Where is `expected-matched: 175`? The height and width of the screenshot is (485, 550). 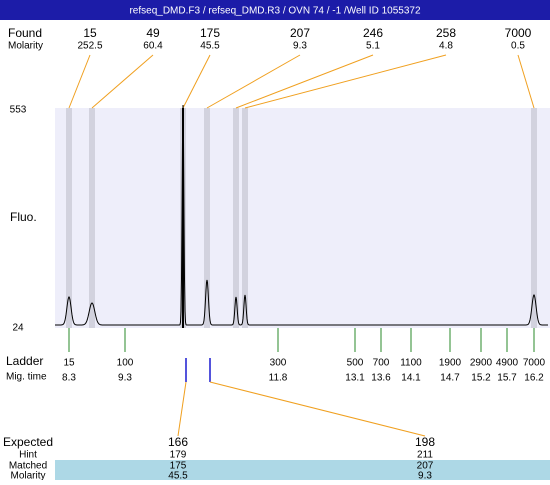
expected-matched: 175 is located at coordinates (178, 466).